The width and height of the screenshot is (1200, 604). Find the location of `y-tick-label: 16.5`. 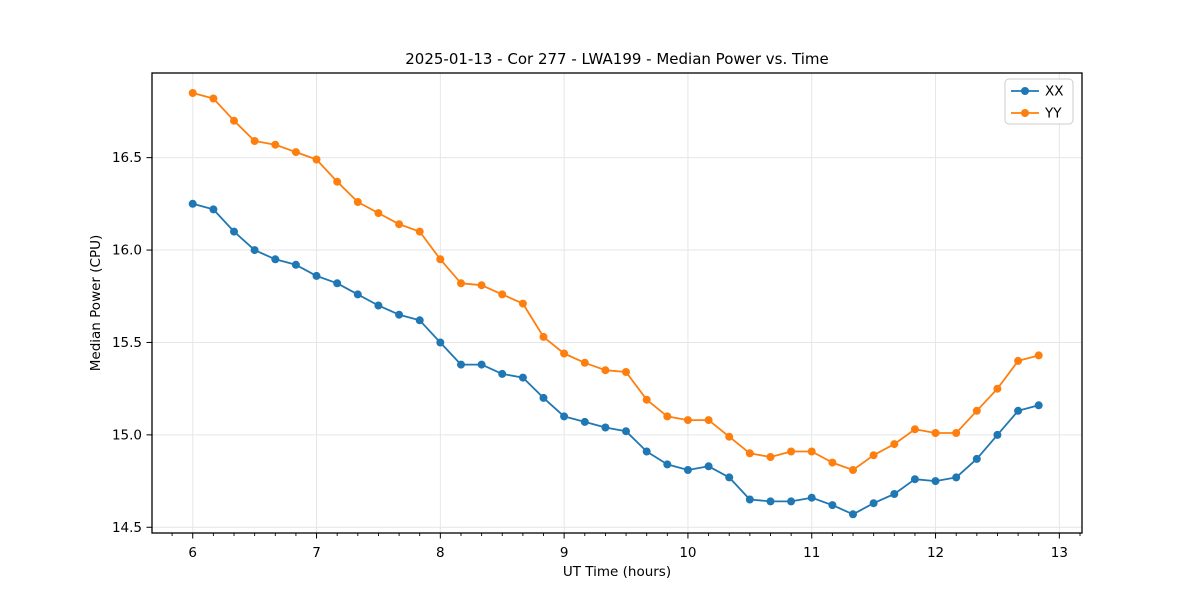

y-tick-label: 16.5 is located at coordinates (127, 158).